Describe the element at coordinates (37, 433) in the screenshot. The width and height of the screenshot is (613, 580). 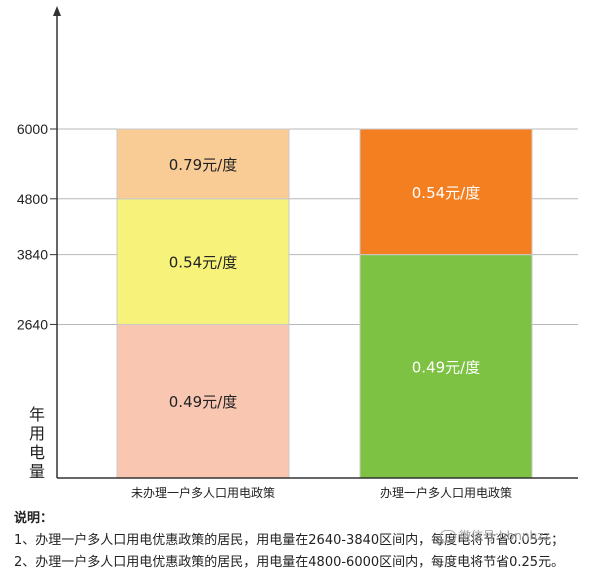
I see `y-axis-label-char: 用` at that location.